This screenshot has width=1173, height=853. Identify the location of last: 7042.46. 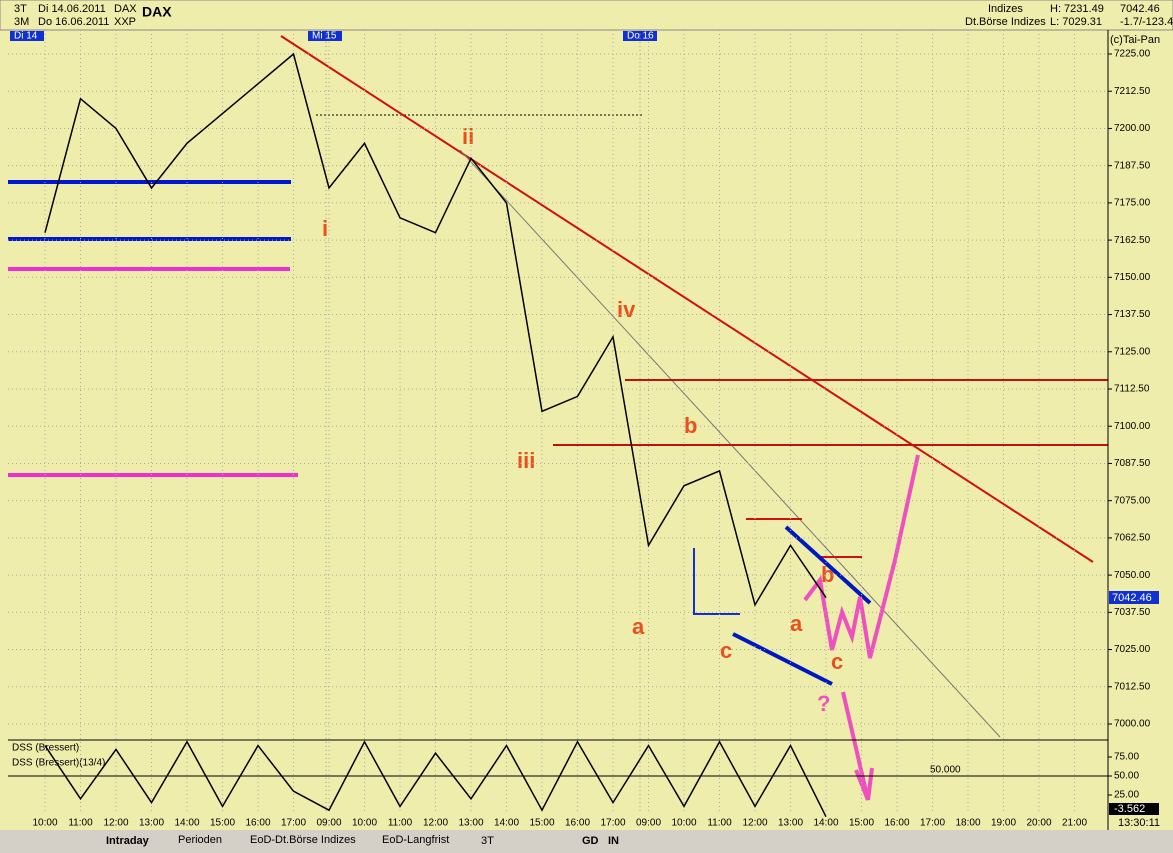
(1140, 9).